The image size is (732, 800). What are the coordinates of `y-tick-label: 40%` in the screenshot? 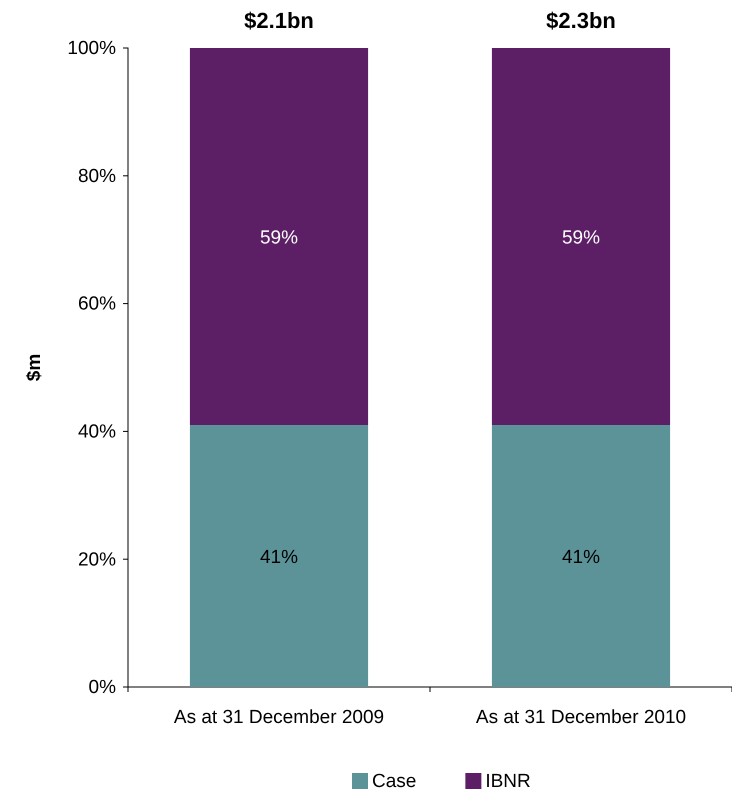 It's located at (97, 431).